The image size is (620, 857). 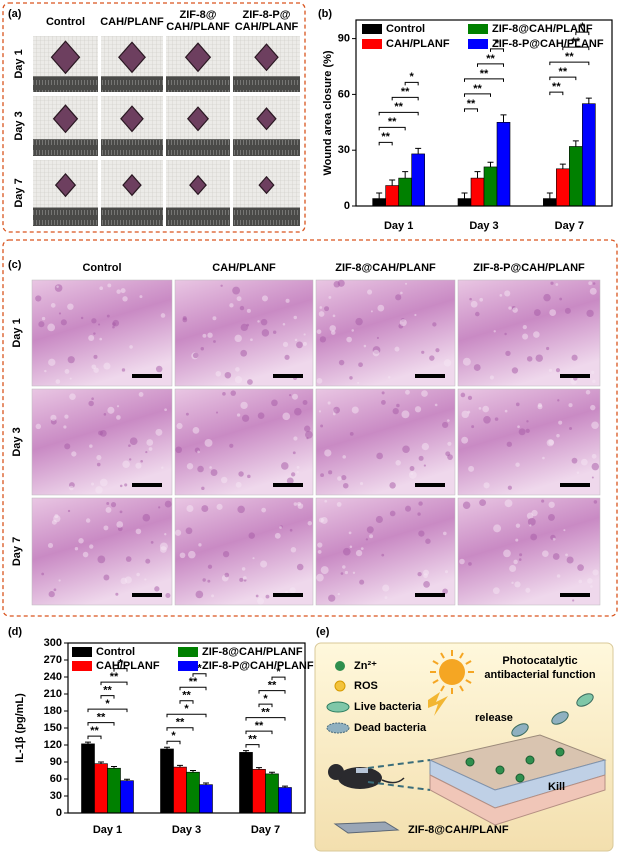 What do you see at coordinates (344, 94) in the screenshot?
I see `y-tick-label: 60` at bounding box center [344, 94].